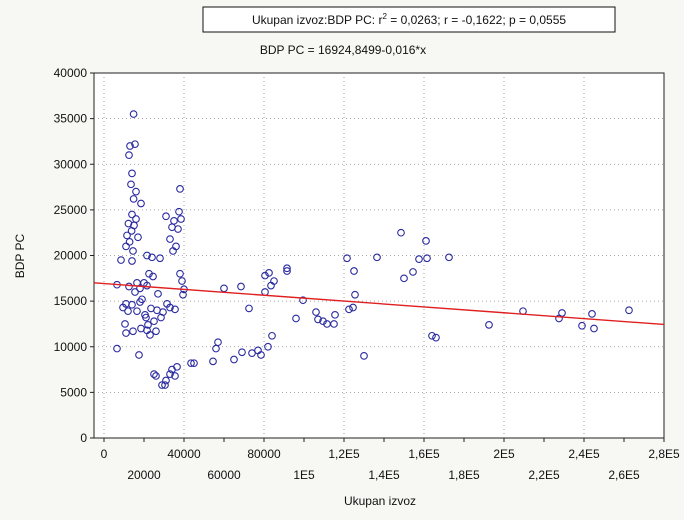 This screenshot has width=684, height=520. What do you see at coordinates (384, 475) in the screenshot?
I see `x-tick-label: 1,4E5` at bounding box center [384, 475].